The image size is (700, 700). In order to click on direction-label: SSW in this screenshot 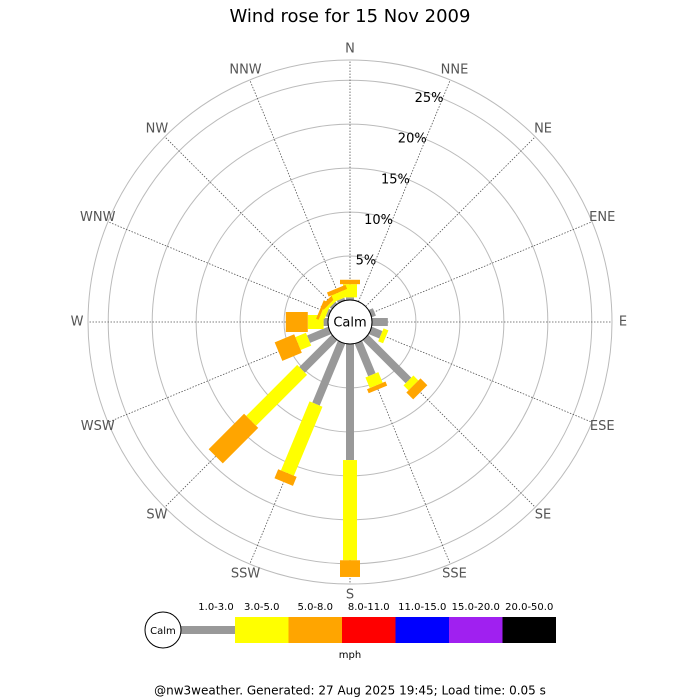, I will do `click(246, 574)`.